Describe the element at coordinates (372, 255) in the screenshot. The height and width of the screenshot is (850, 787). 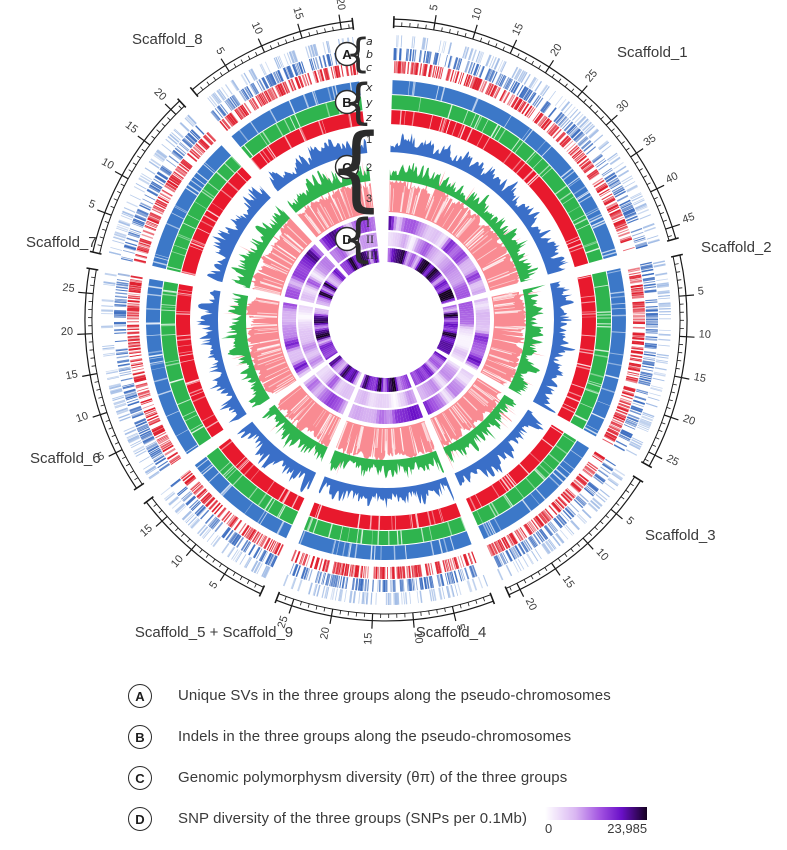
I see `track-sublabel: III` at that location.